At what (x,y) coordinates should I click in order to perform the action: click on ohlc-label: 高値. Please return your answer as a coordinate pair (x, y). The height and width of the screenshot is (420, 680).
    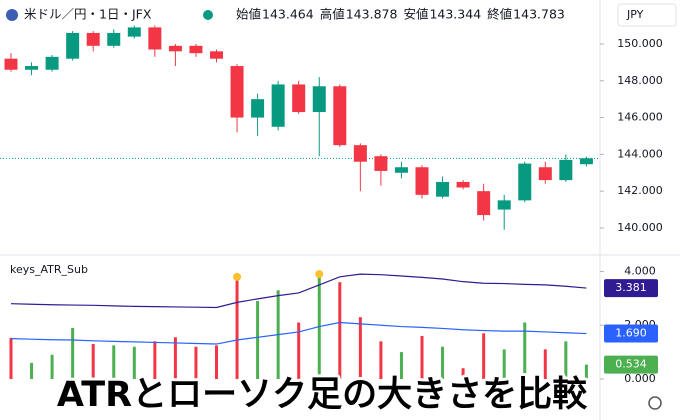
    Looking at the image, I should click on (332, 14).